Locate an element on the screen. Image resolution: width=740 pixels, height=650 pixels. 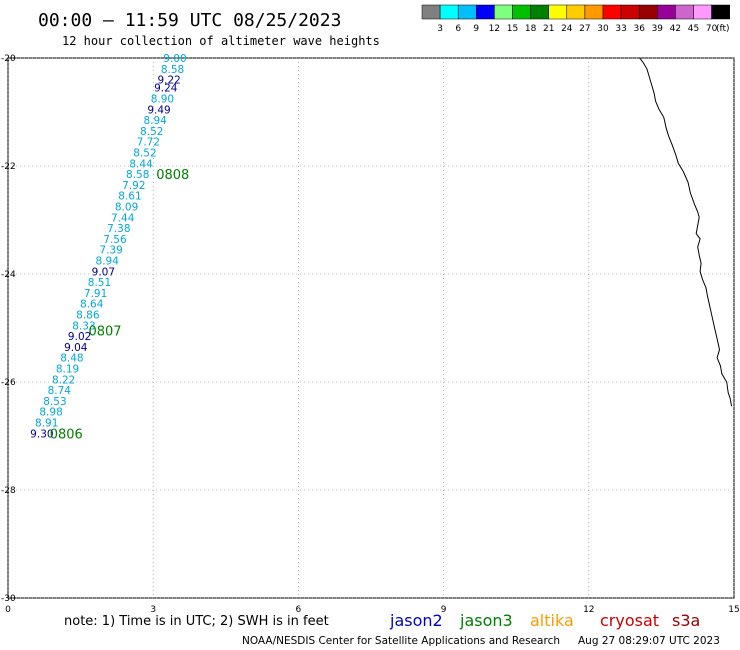
wave-height-label: 8.44 is located at coordinates (141, 164).